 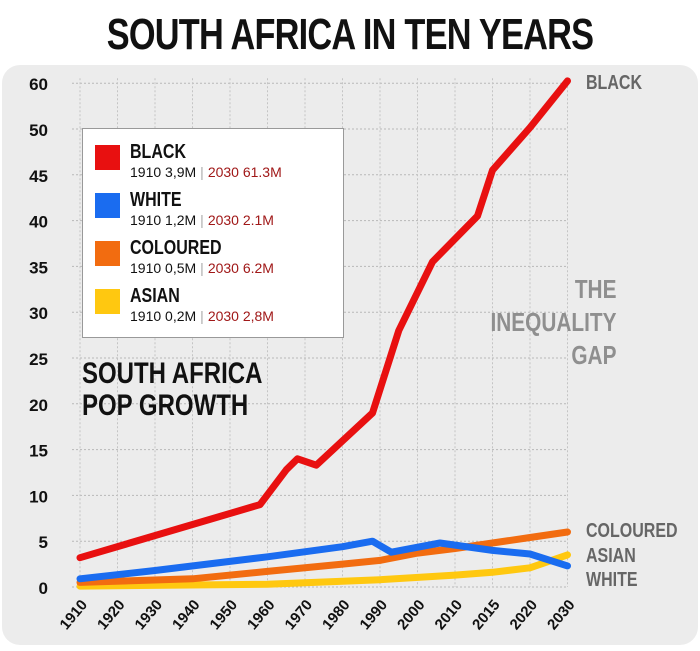 What do you see at coordinates (561, 615) in the screenshot?
I see `x-tick-label: 2030` at bounding box center [561, 615].